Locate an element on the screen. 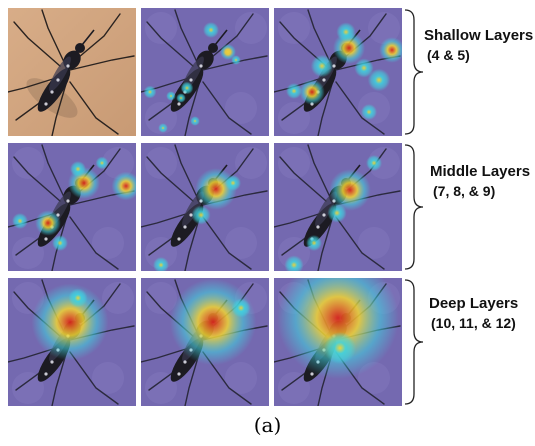  middle-layers-range: (7, 8, & 9) is located at coordinates (464, 191).